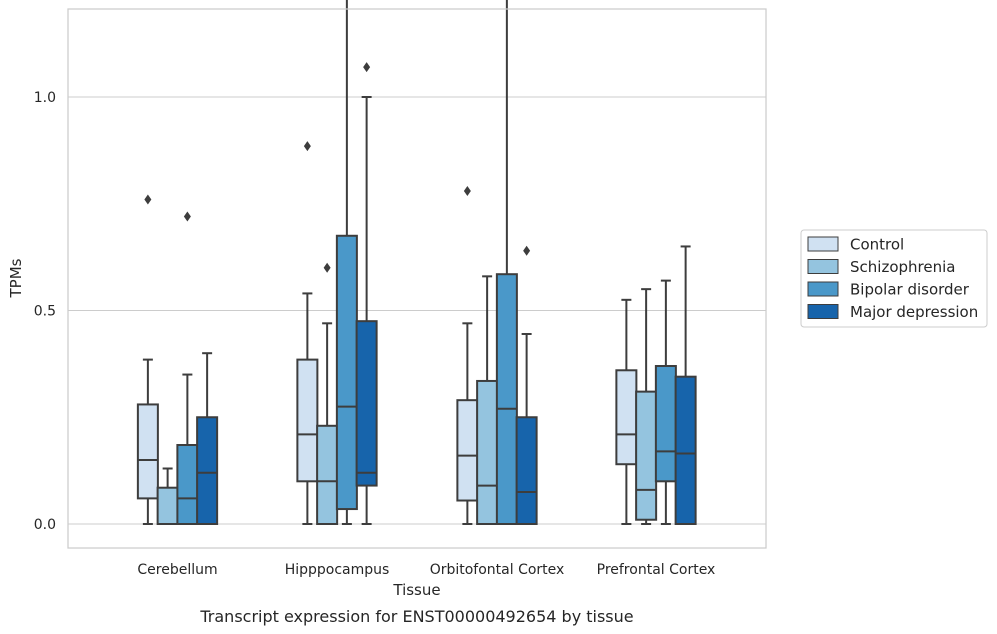 The image size is (997, 634). Describe the element at coordinates (45, 98) in the screenshot. I see `y-tick-label: 1.0` at that location.